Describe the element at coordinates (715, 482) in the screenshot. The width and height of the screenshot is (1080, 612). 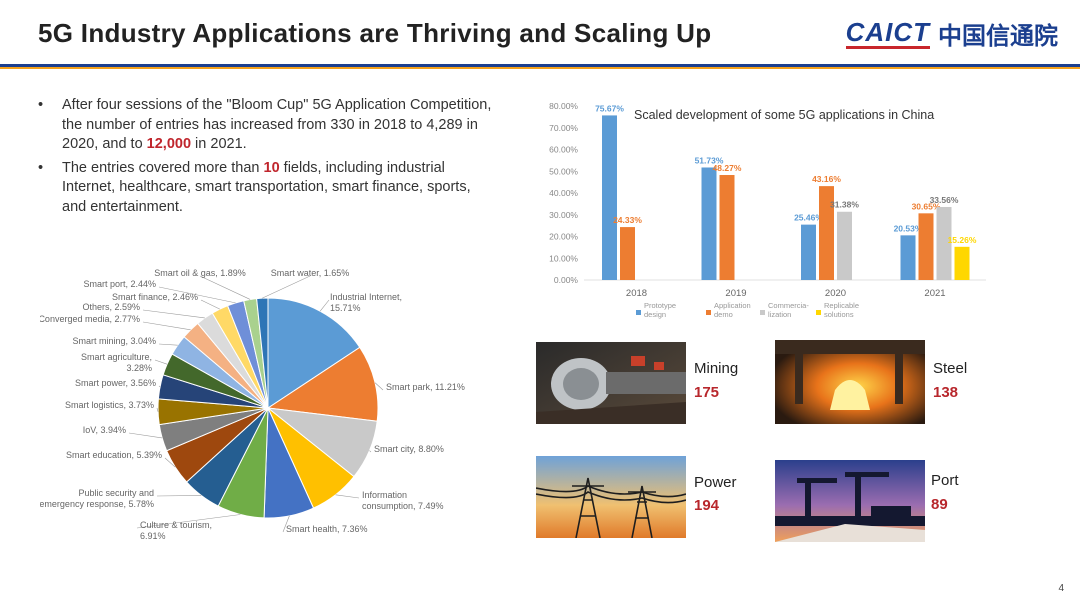
I see `industry-name-power: Power` at that location.